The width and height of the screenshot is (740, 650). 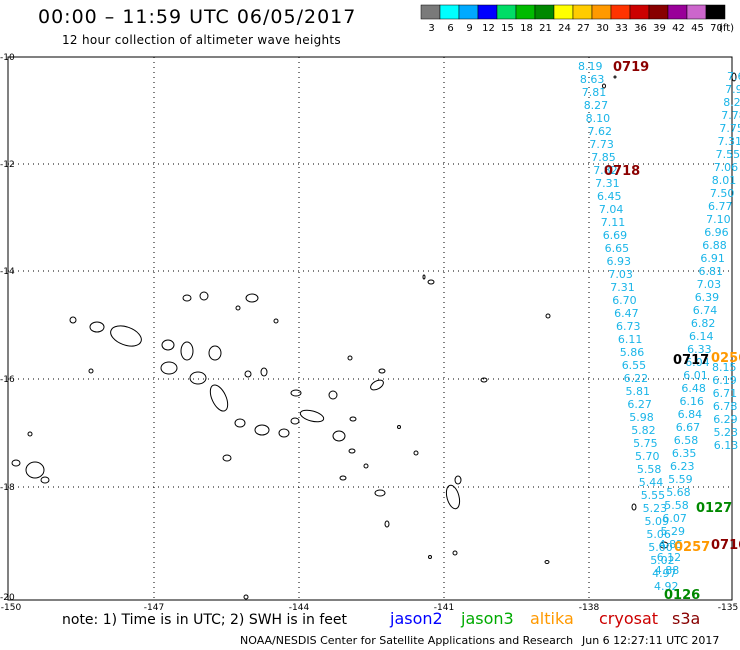 What do you see at coordinates (653, 495) in the screenshot?
I see `swh-value-label: 5.55` at bounding box center [653, 495].